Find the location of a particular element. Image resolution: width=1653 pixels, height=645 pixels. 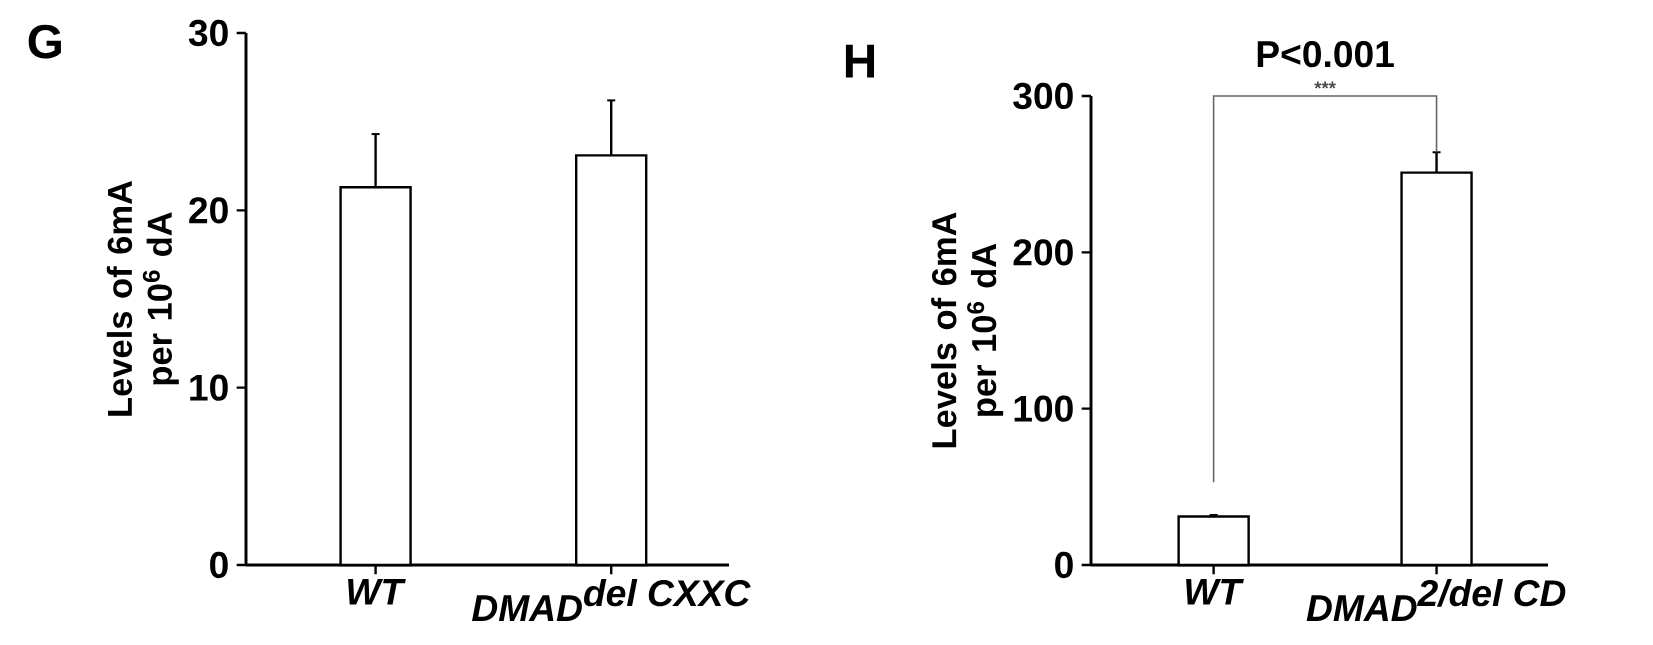

y-tick-label: 20 is located at coordinates (208, 210).